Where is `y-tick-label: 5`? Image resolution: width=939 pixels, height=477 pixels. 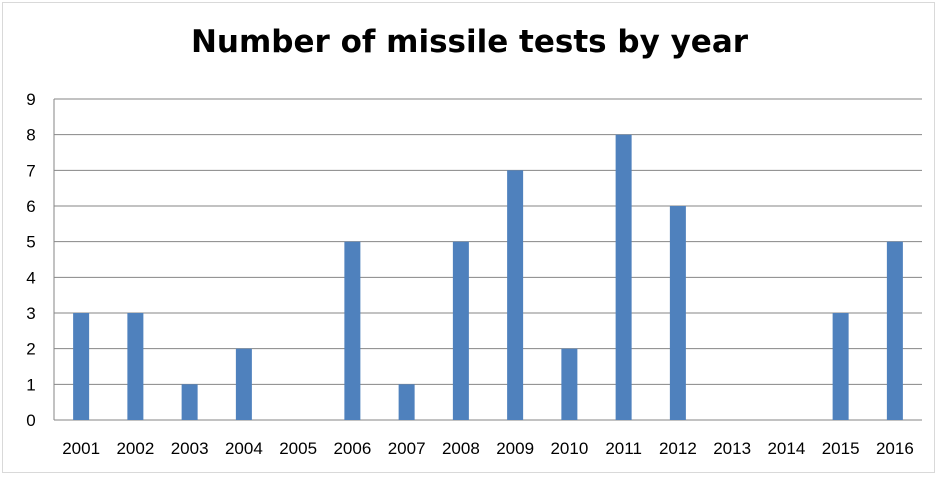
y-tick-label: 5 is located at coordinates (30, 242).